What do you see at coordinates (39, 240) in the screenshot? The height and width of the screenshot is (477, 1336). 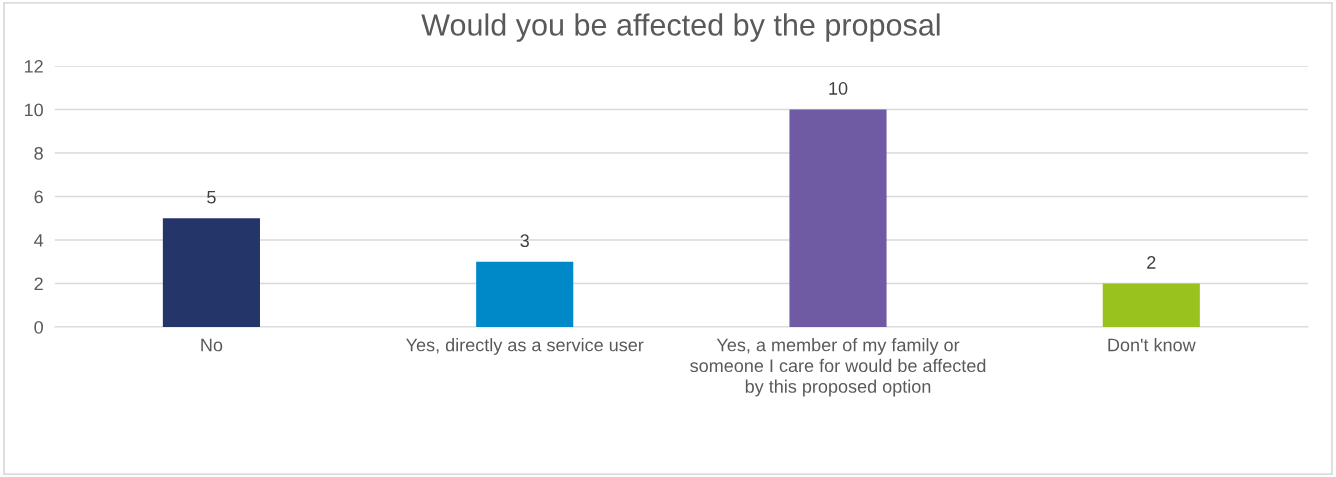 I see `y-tick-label: 4` at bounding box center [39, 240].